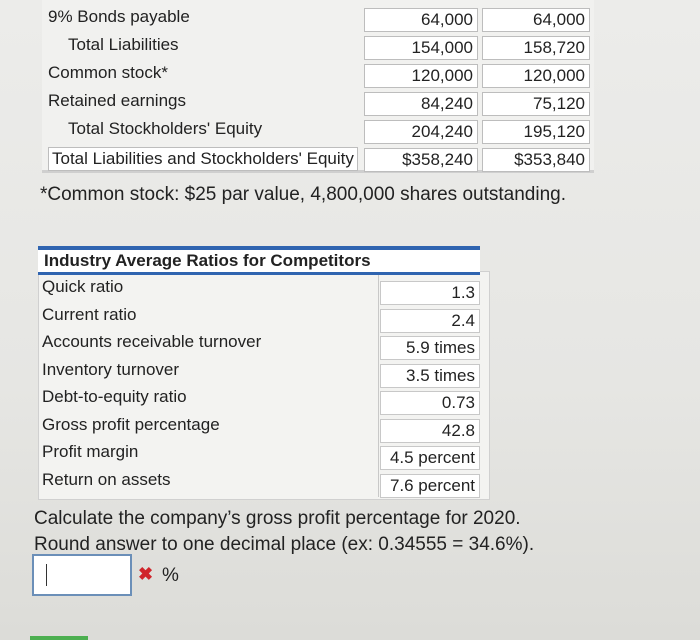 The image size is (700, 640). What do you see at coordinates (146, 574) in the screenshot?
I see `incorrect-x-icon: ✖` at bounding box center [146, 574].